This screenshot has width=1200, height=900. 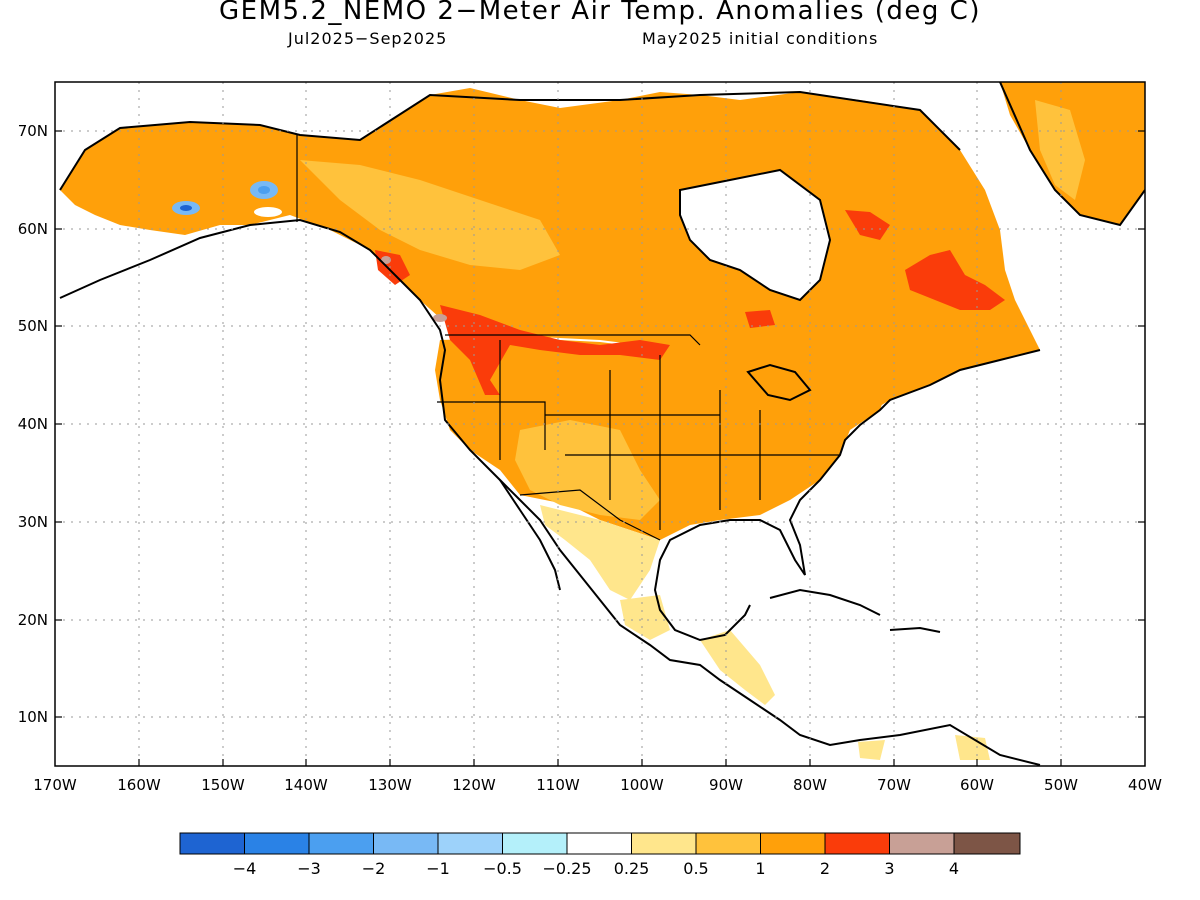 I want to click on anomaly-weak-mexico, so click(x=600, y=552).